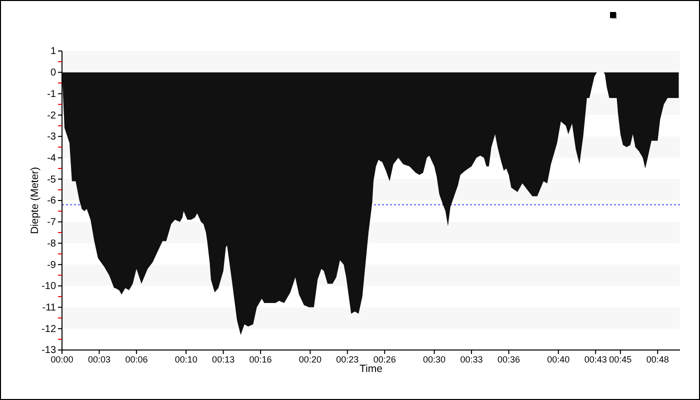 The height and width of the screenshot is (400, 700). Describe the element at coordinates (51, 201) in the screenshot. I see `y-tick-label: -6` at that location.